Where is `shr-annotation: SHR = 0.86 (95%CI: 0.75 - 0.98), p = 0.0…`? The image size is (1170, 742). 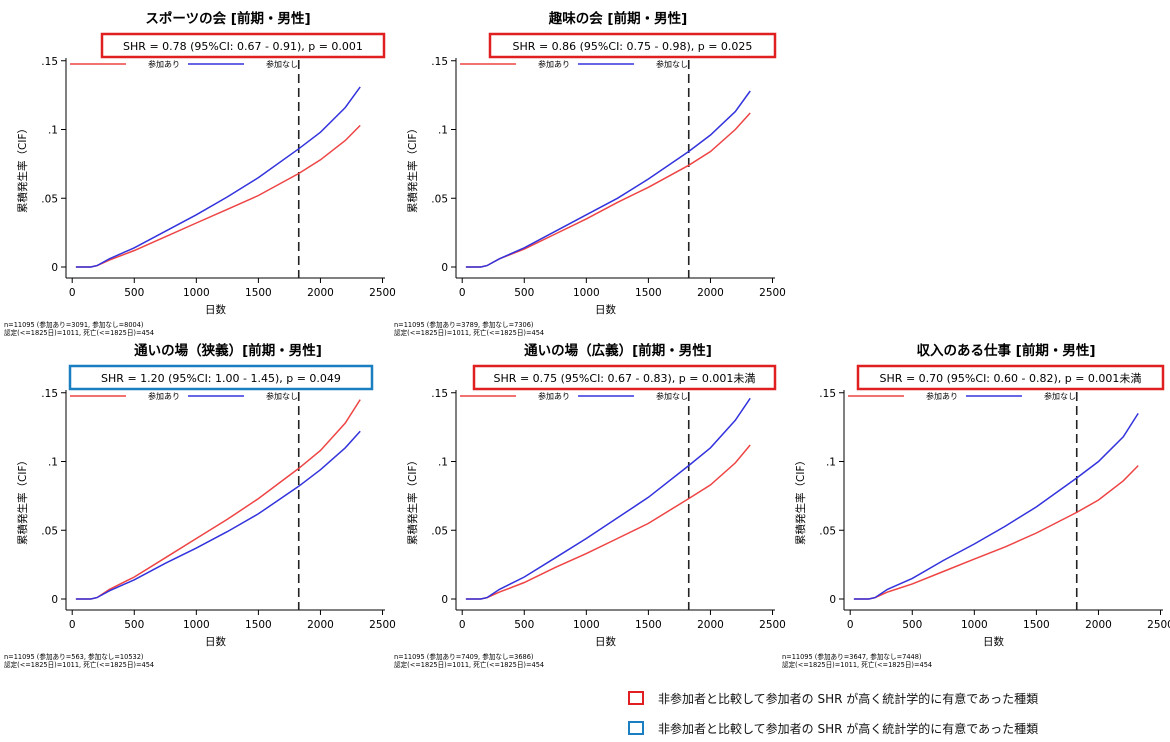
shr-annotation: SHR = 0.86 (95%CI: 0.75 - 0.98), p = 0.0… is located at coordinates (633, 46).